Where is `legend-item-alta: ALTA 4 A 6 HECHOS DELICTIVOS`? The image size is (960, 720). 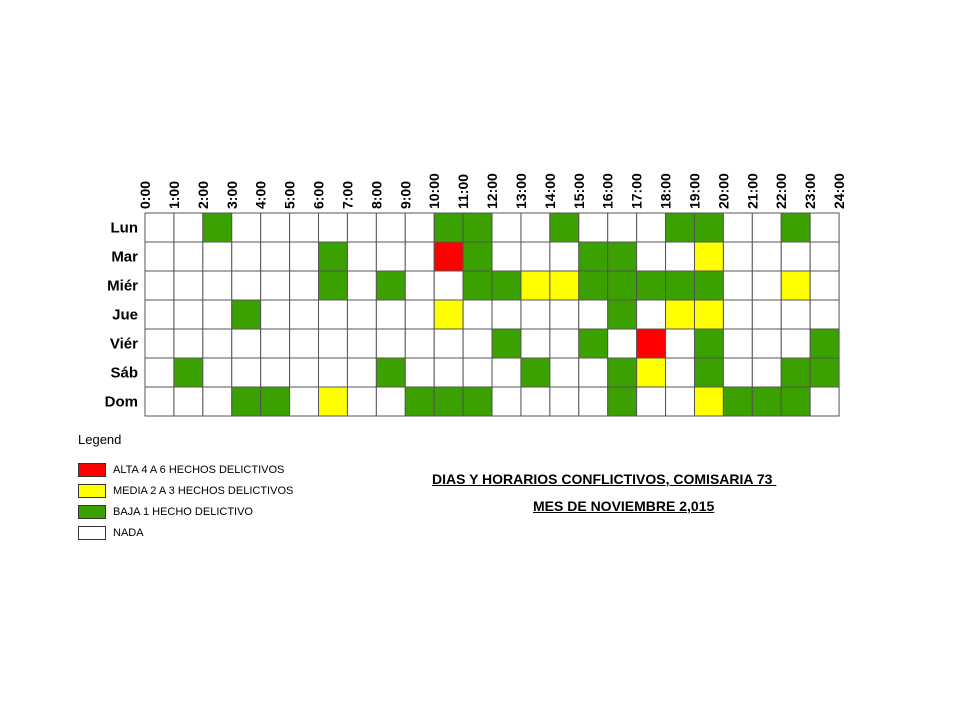 legend-item-alta: ALTA 4 A 6 HECHOS DELICTIVOS is located at coordinates (185, 469).